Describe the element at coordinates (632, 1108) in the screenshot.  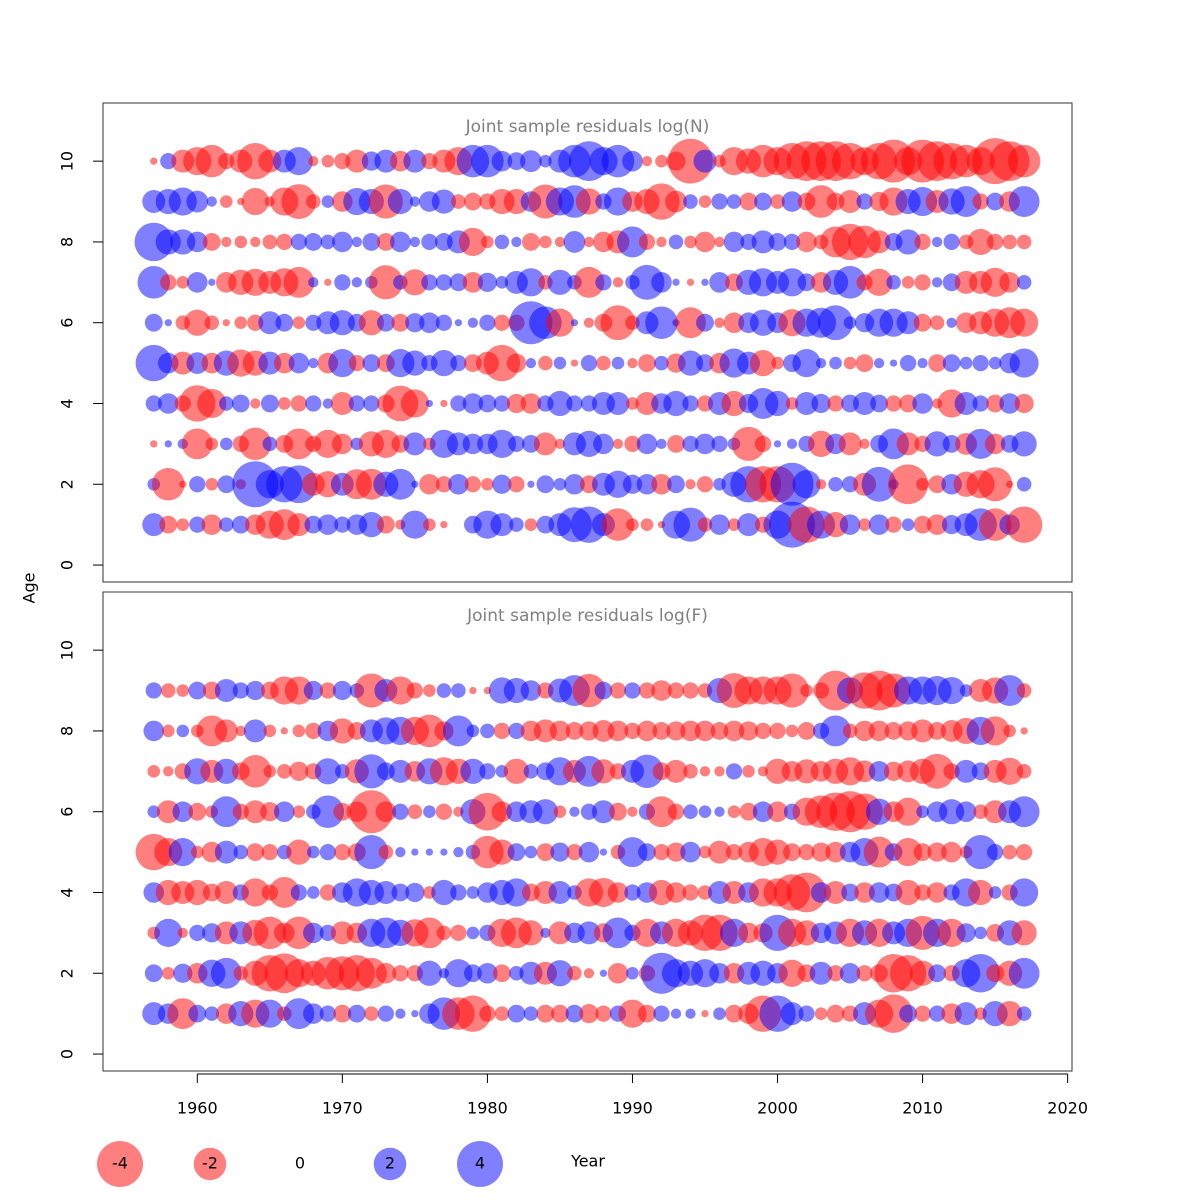
I see `x-tick-label: 1990` at that location.